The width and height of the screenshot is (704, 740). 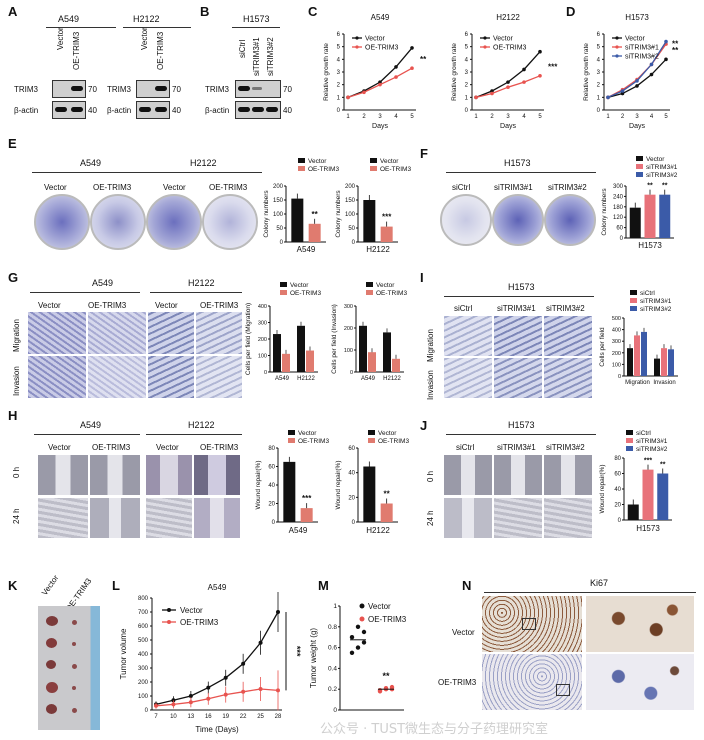 I want to click on legend-h1-swatch, so click(x=291, y=440).